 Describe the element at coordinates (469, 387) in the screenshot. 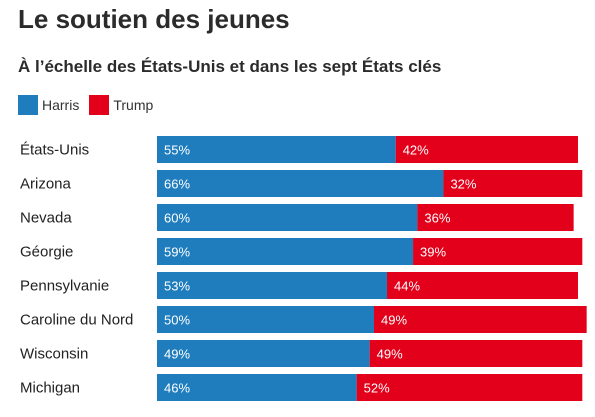

I see `bar-trump-michigan` at that location.